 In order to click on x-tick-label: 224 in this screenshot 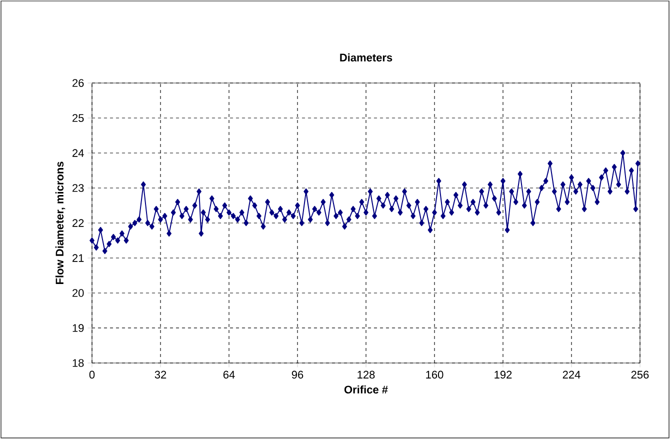, I will do `click(571, 374)`.